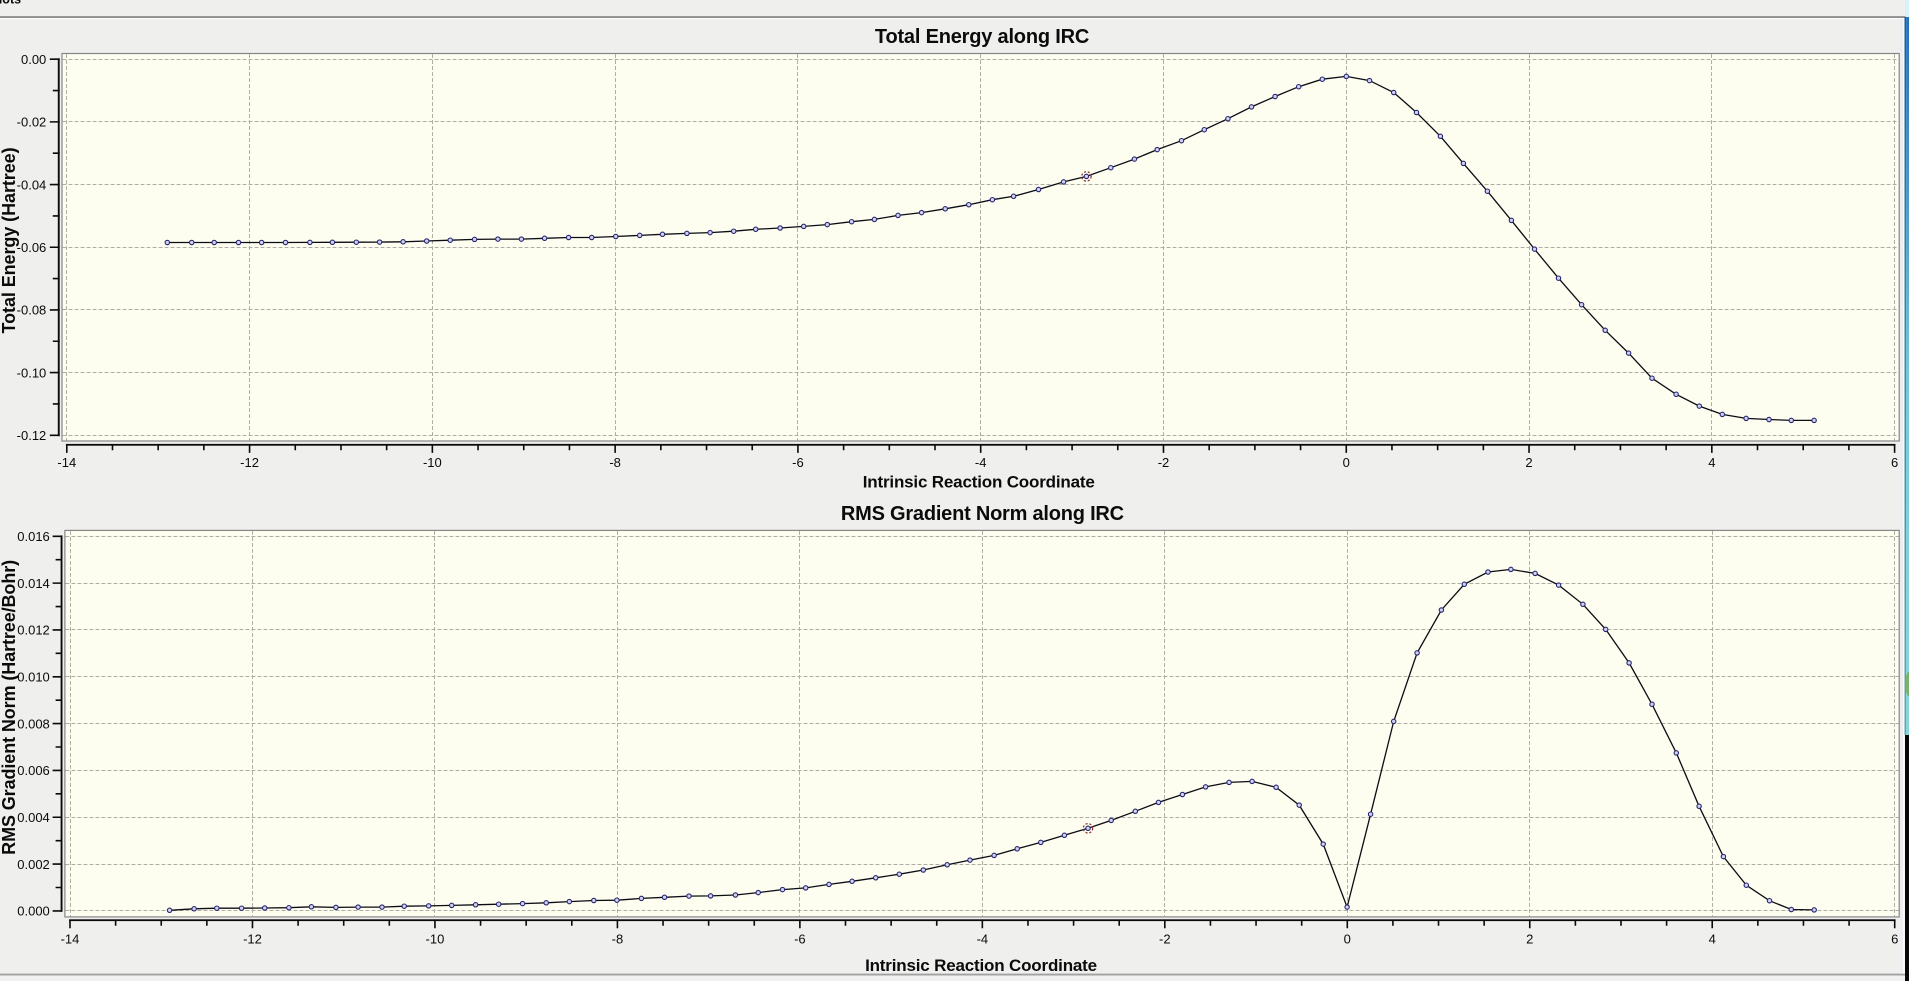 Image resolution: width=1909 pixels, height=981 pixels. I want to click on svg-text: 0.00, so click(33, 59).